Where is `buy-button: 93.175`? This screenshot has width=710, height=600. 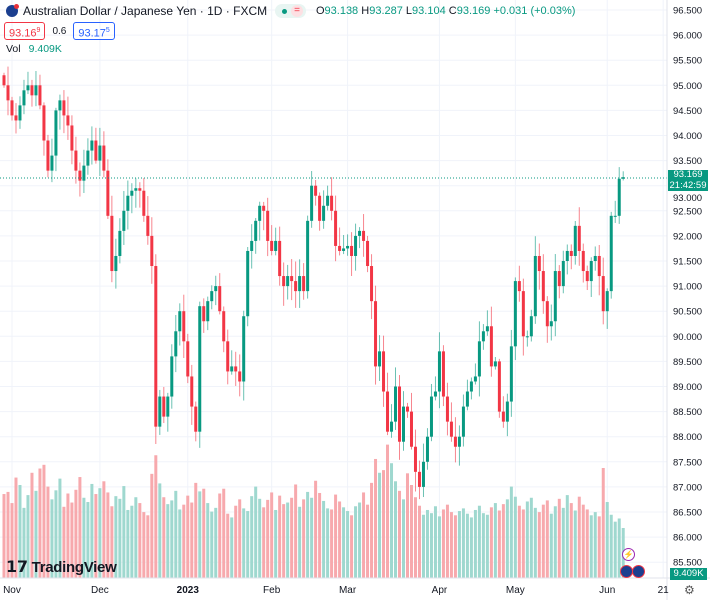 buy-button: 93.175 is located at coordinates (94, 31).